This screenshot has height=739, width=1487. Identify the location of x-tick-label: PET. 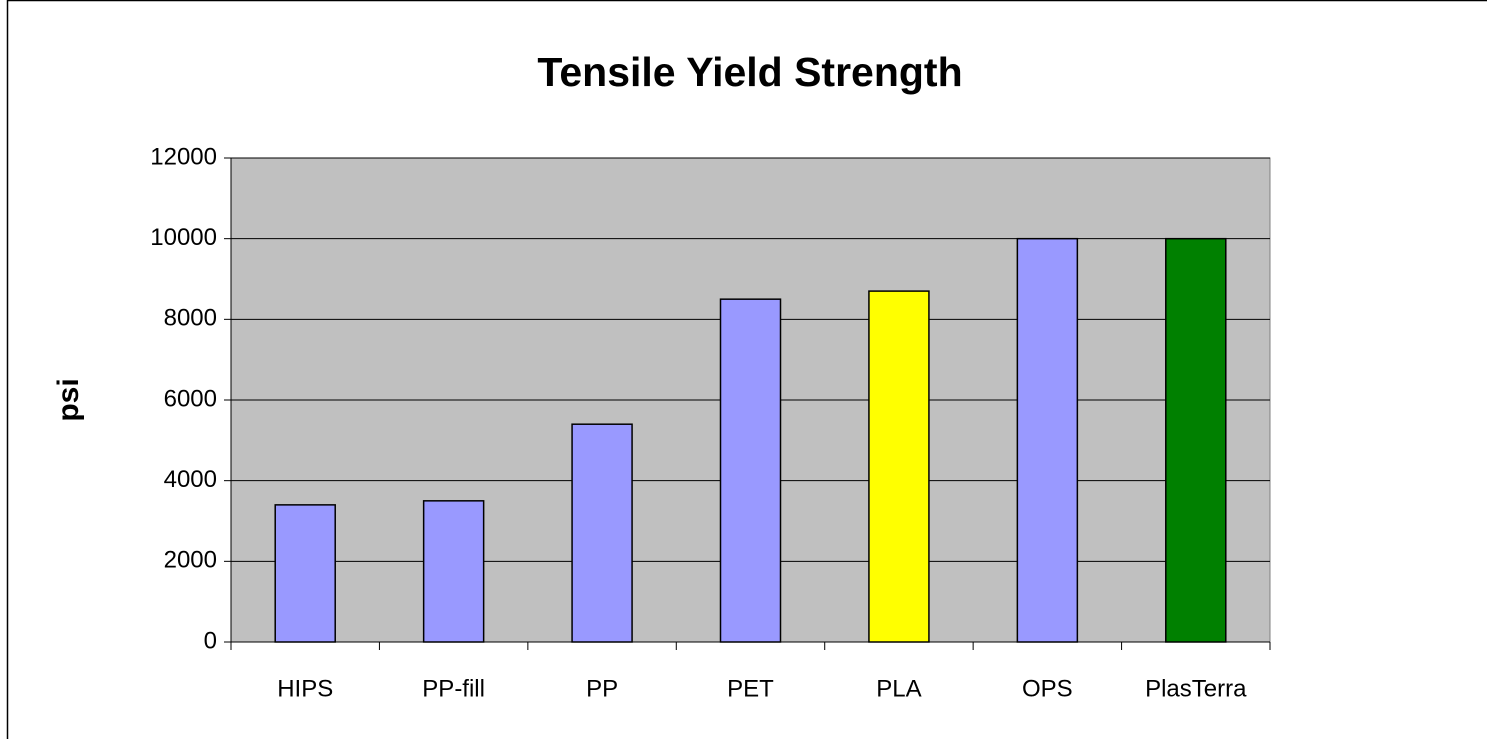
(750, 688).